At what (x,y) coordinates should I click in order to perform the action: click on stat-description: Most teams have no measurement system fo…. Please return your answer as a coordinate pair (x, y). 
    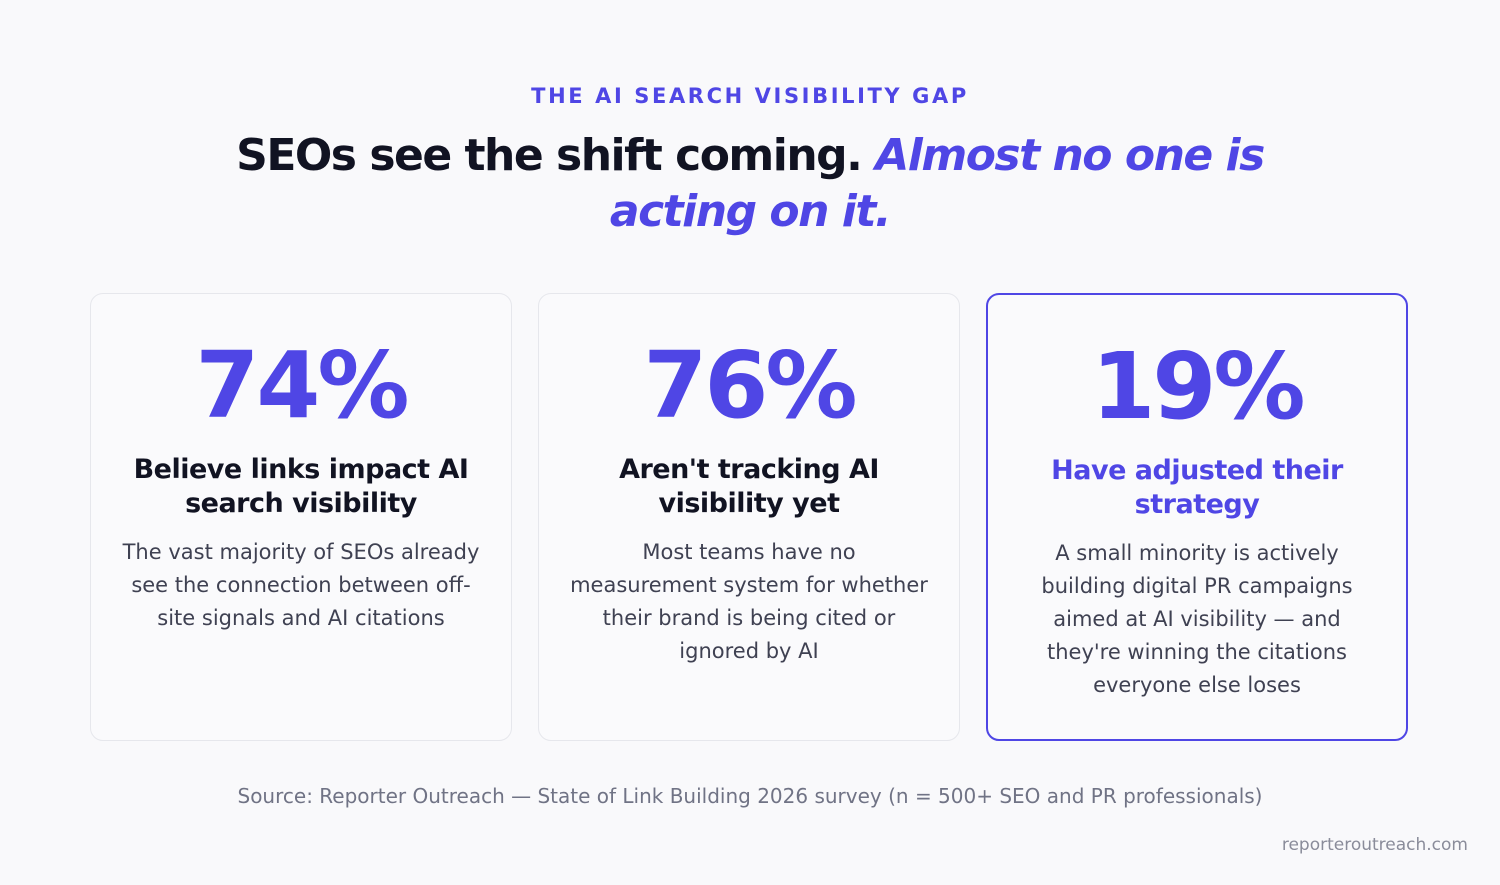
    Looking at the image, I should click on (749, 601).